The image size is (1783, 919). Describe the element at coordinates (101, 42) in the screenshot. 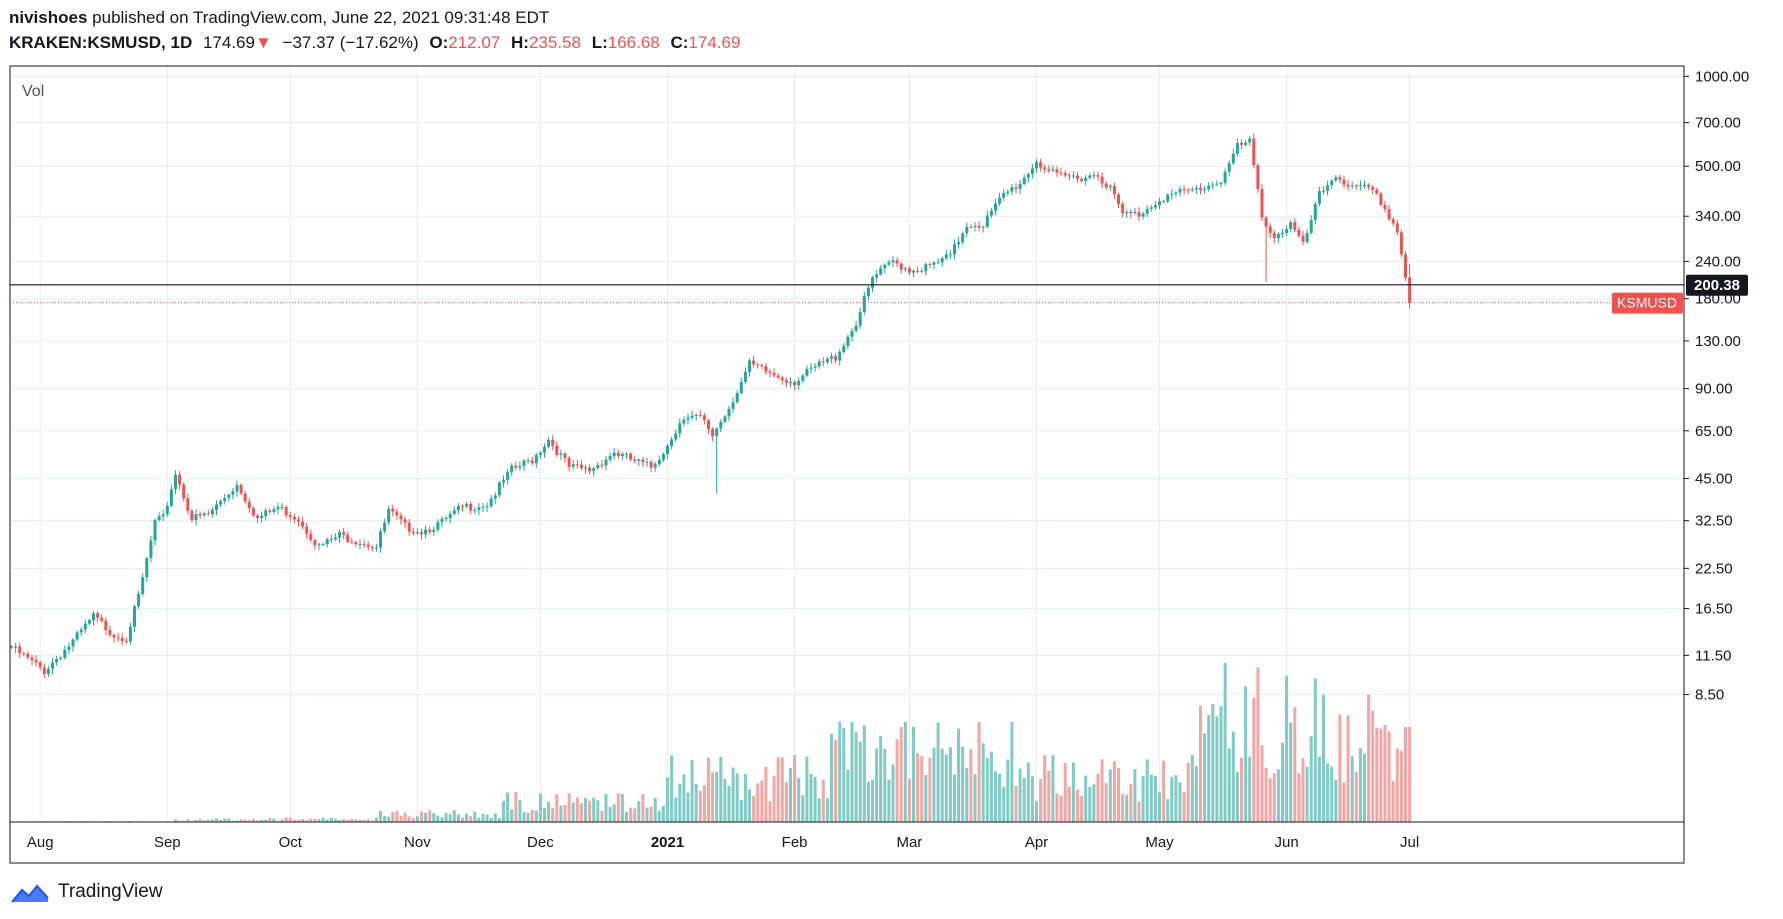

I see `symbol-title: KRAKEN:KSMUSD, 1D` at that location.